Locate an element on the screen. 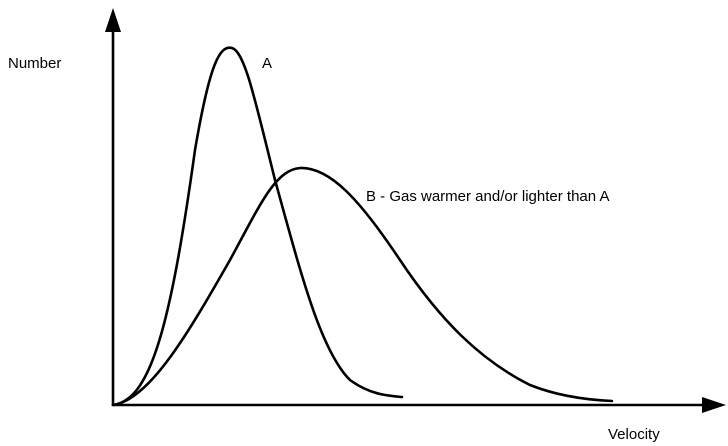 The height and width of the screenshot is (446, 728). y-axis-label: Number is located at coordinates (34, 63).